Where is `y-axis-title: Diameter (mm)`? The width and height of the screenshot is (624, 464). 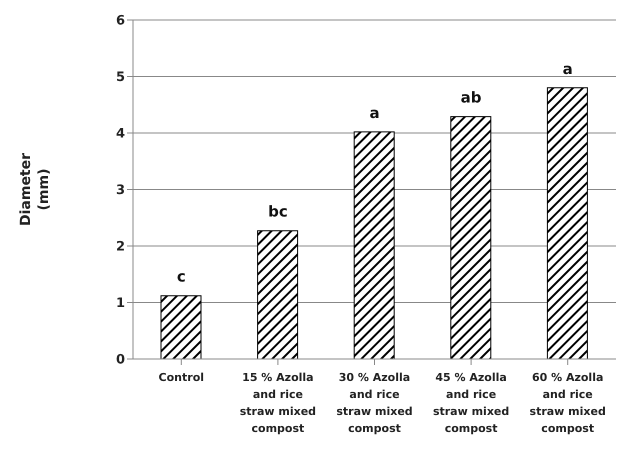
y-axis-title: Diameter (mm) is located at coordinates (35, 189).